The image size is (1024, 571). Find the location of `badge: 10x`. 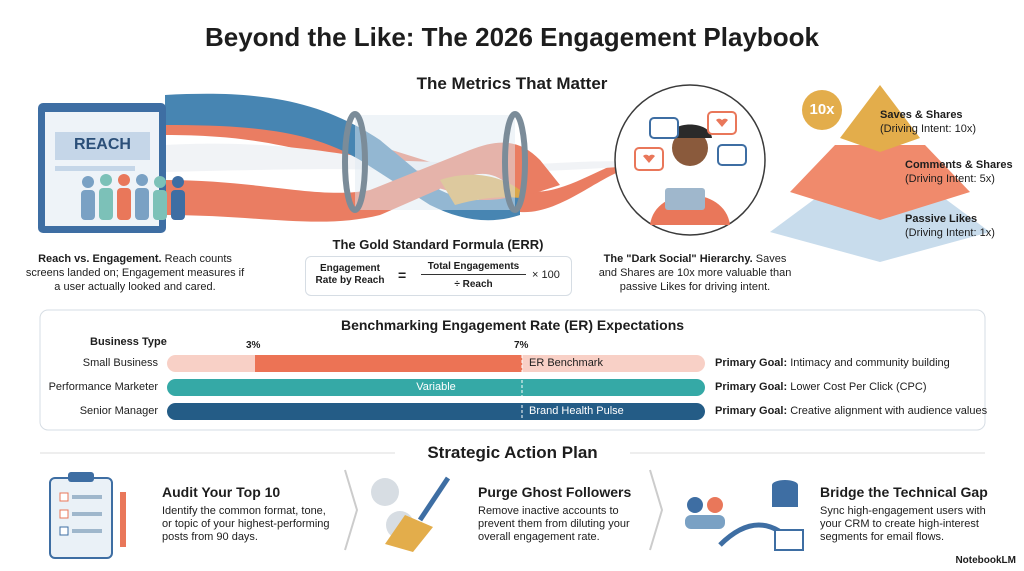

badge: 10x is located at coordinates (822, 109).